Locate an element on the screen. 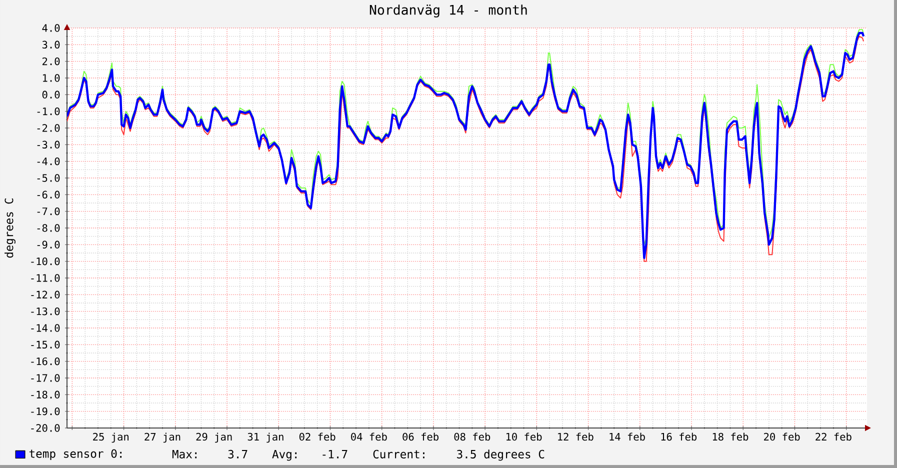 This screenshot has width=897, height=468. text: -1.7 is located at coordinates (335, 454).